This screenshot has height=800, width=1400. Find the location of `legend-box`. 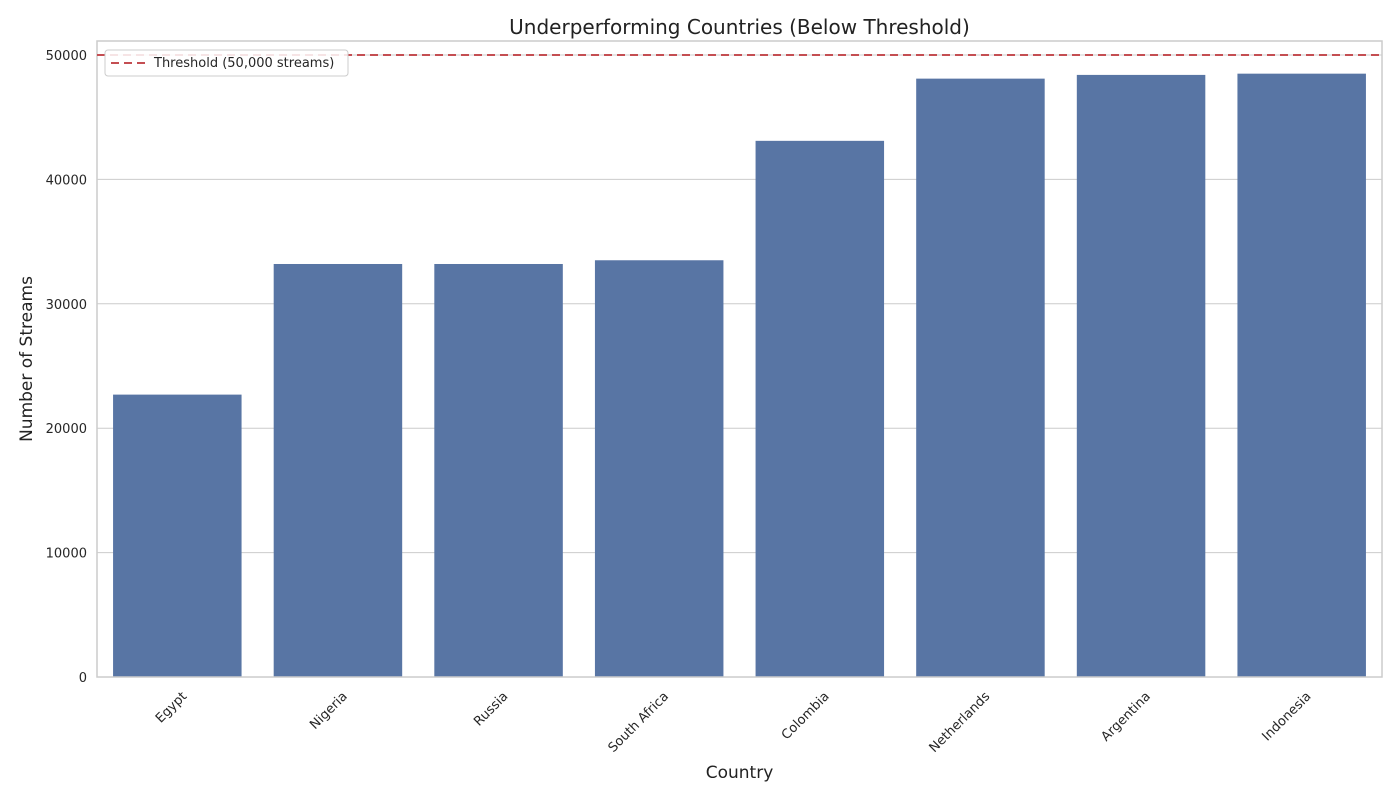

legend-box is located at coordinates (226, 63).